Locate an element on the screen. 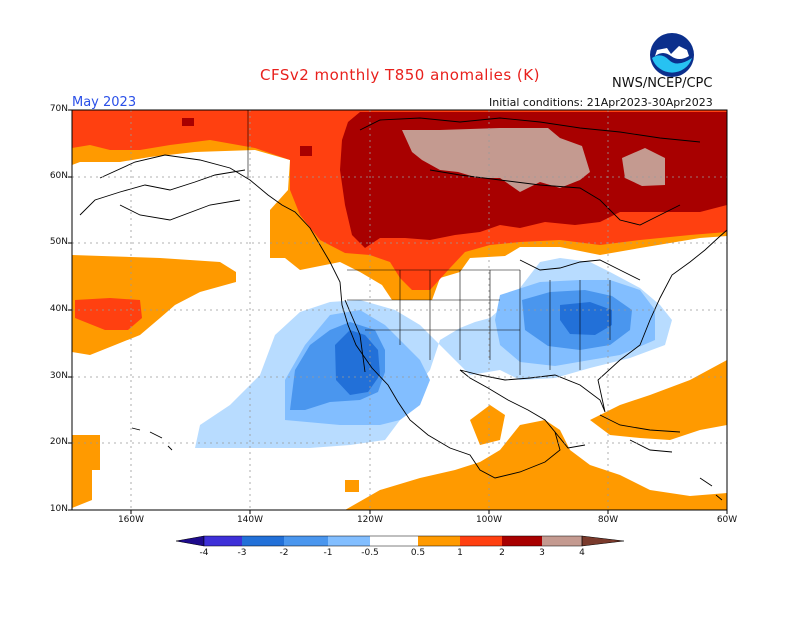  lat-tick: 30N is located at coordinates (58, 376).